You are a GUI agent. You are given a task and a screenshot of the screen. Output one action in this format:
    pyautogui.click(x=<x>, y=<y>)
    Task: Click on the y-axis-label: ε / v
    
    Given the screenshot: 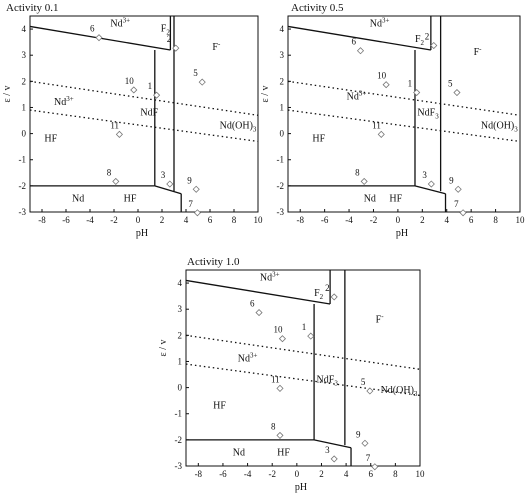 What is the action you would take?
    pyautogui.click(x=7, y=94)
    